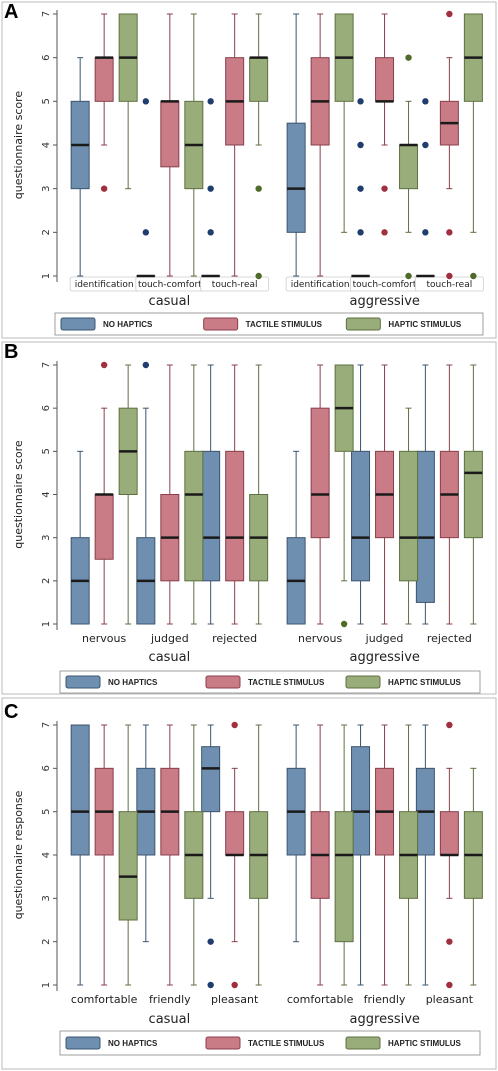 The width and height of the screenshot is (498, 1071). Describe the element at coordinates (169, 638) in the screenshot. I see `category-label: judged` at that location.